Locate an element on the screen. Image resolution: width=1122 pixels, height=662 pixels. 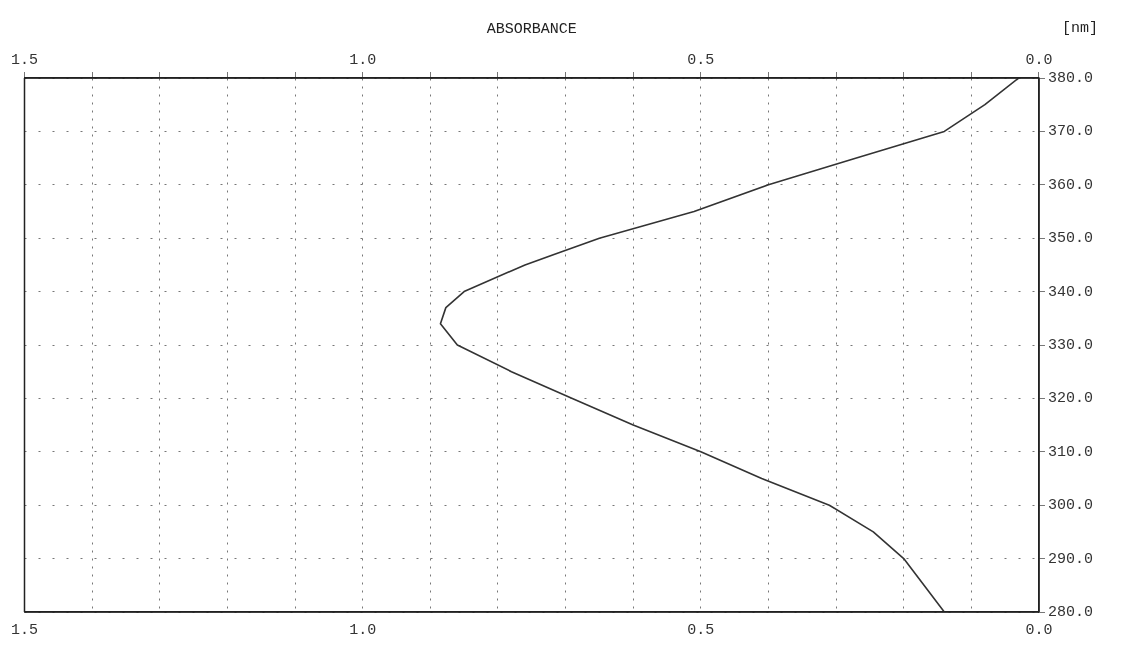
x2-tick-label: 0.5 is located at coordinates (701, 630).